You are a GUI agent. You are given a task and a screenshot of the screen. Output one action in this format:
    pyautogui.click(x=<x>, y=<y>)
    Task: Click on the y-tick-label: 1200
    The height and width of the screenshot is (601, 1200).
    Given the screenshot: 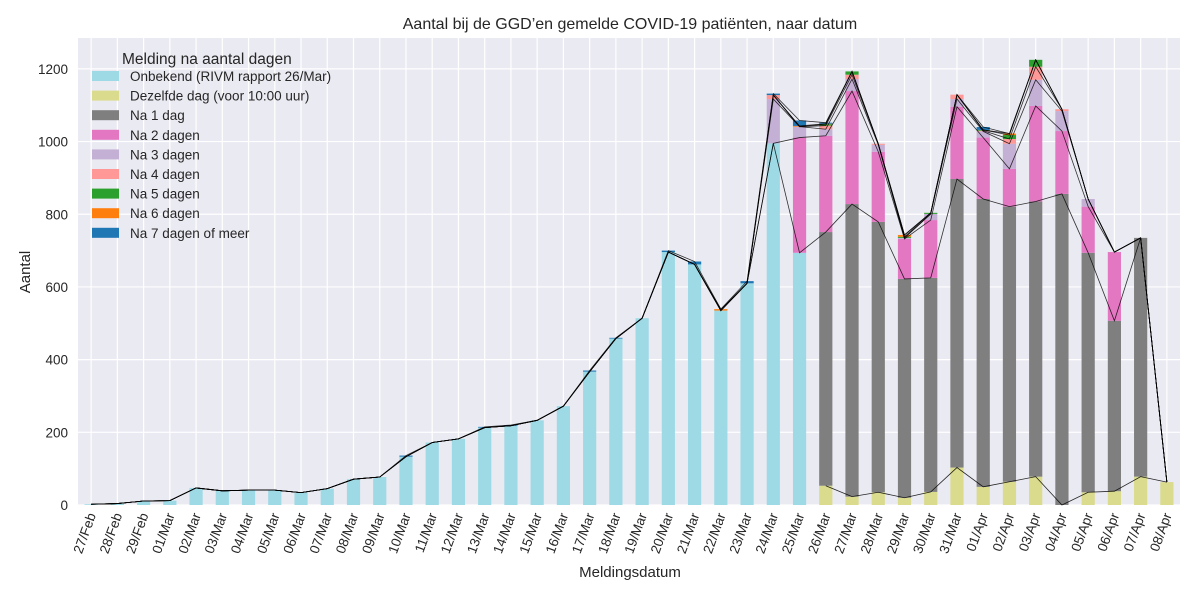 What is the action you would take?
    pyautogui.click(x=53, y=69)
    